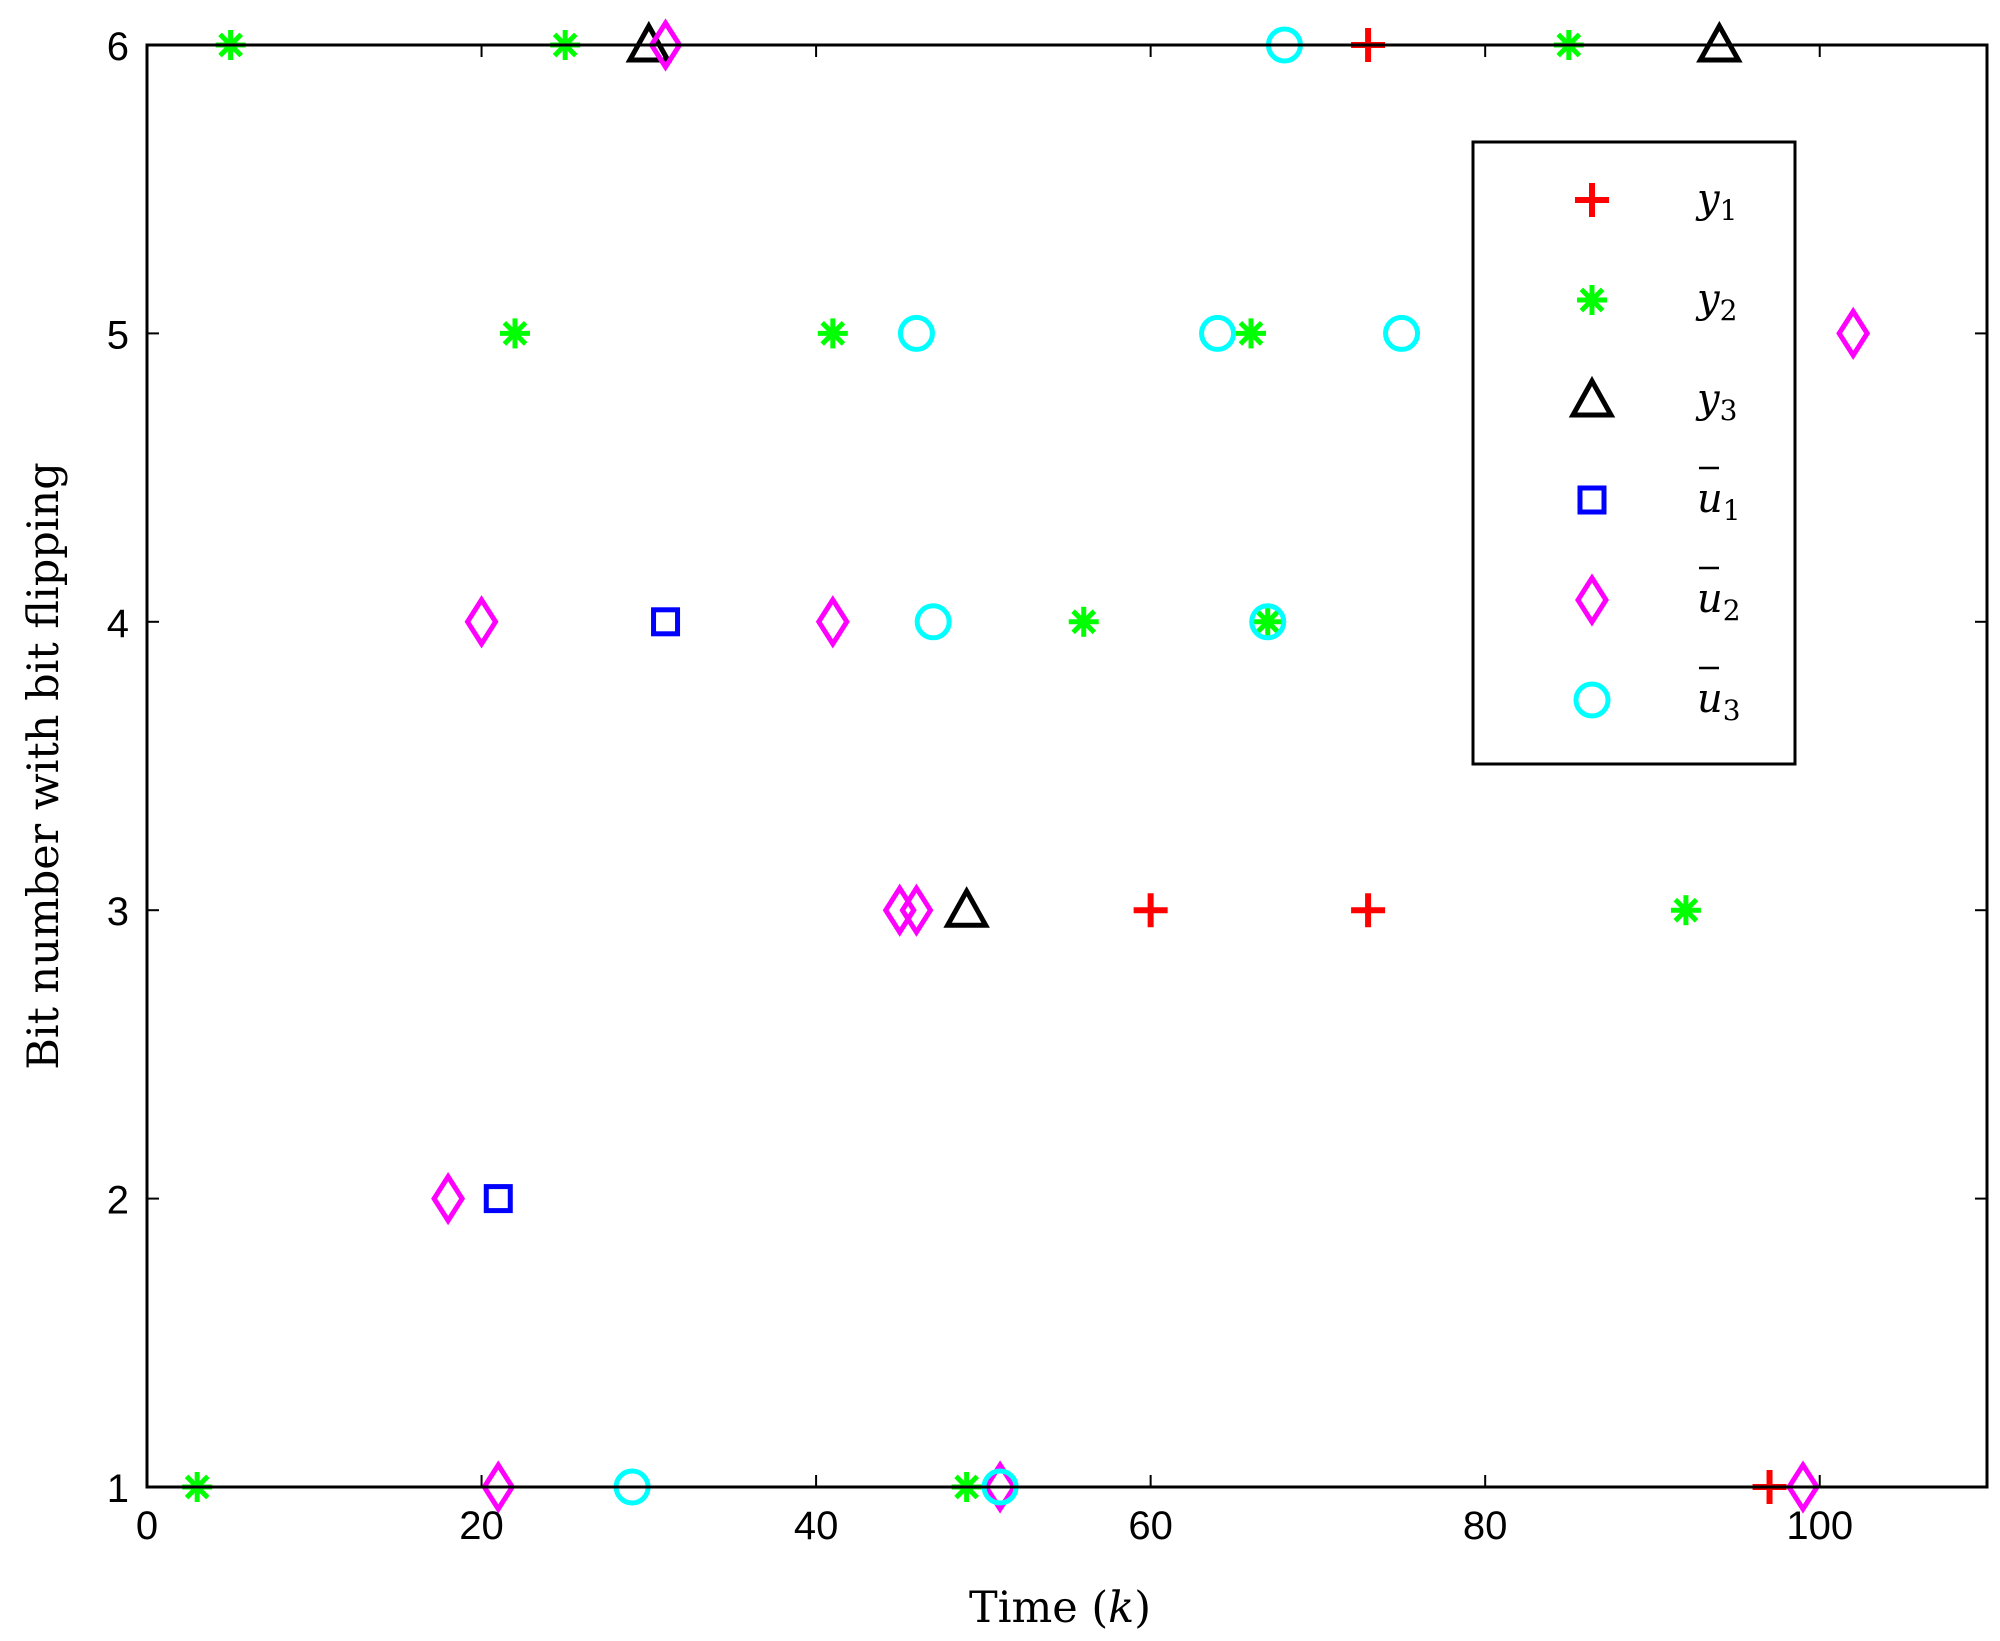  What do you see at coordinates (1060, 1608) in the screenshot?
I see `x-axis-title: Time (k)` at bounding box center [1060, 1608].